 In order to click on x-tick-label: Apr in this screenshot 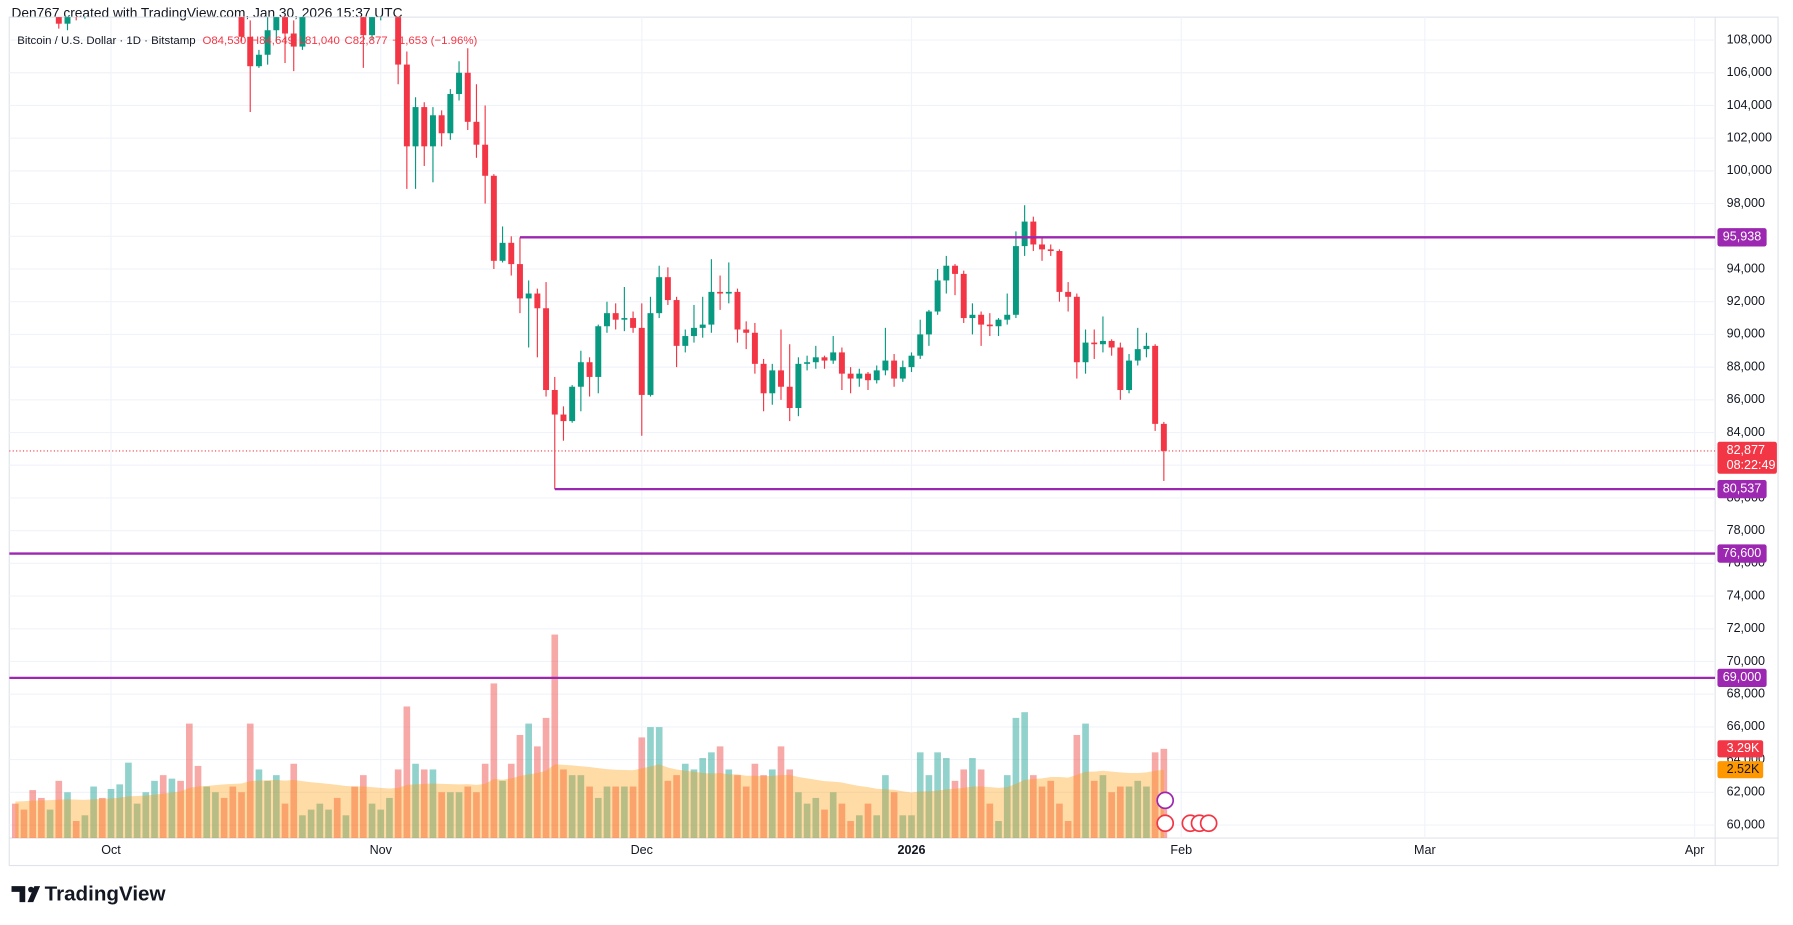, I will do `click(1695, 850)`.